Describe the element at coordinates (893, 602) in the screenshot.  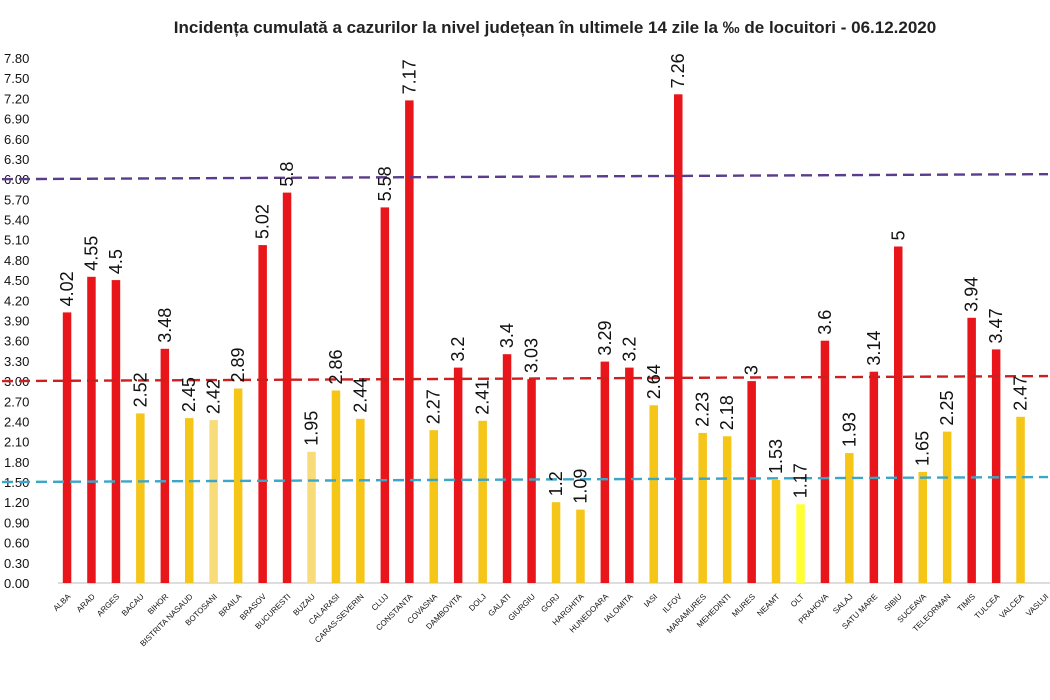
I see `x-tick-label: SIBIU` at that location.